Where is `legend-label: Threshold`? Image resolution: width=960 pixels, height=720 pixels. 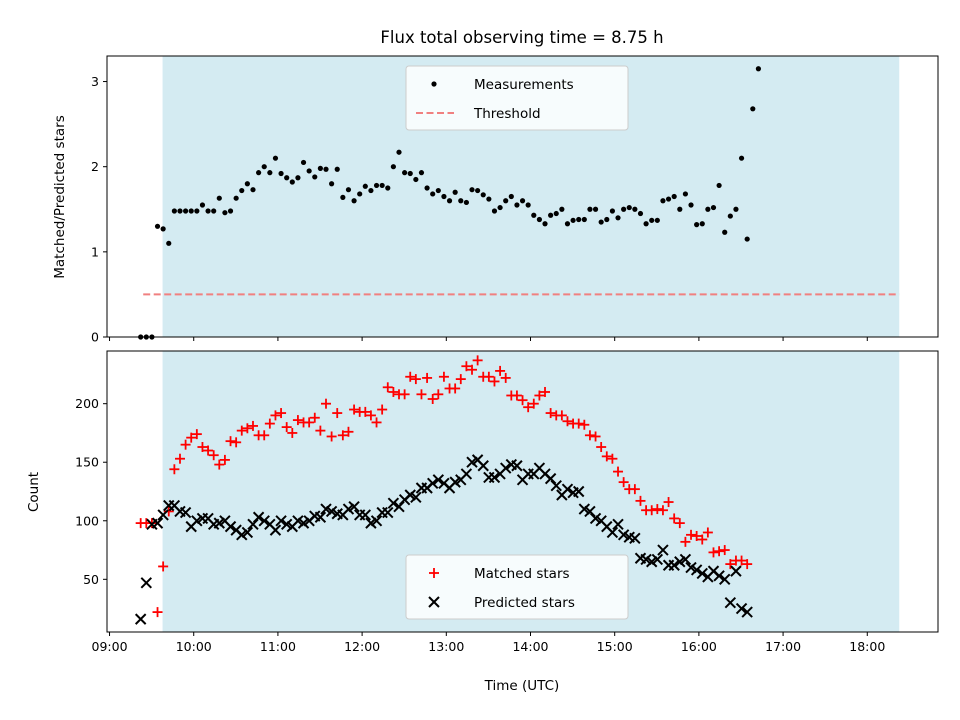
legend-label: Threshold is located at coordinates (507, 114).